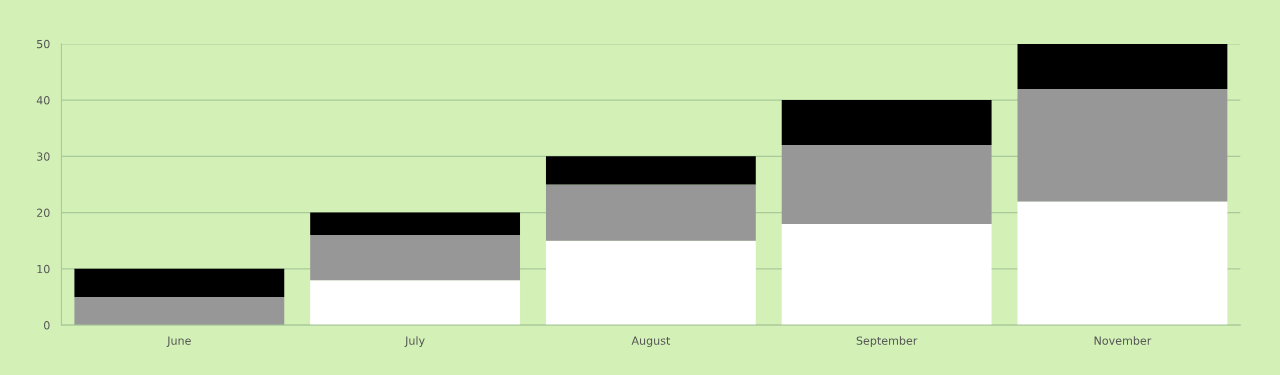  Describe the element at coordinates (651, 341) in the screenshot. I see `x-tick-label: August` at that location.